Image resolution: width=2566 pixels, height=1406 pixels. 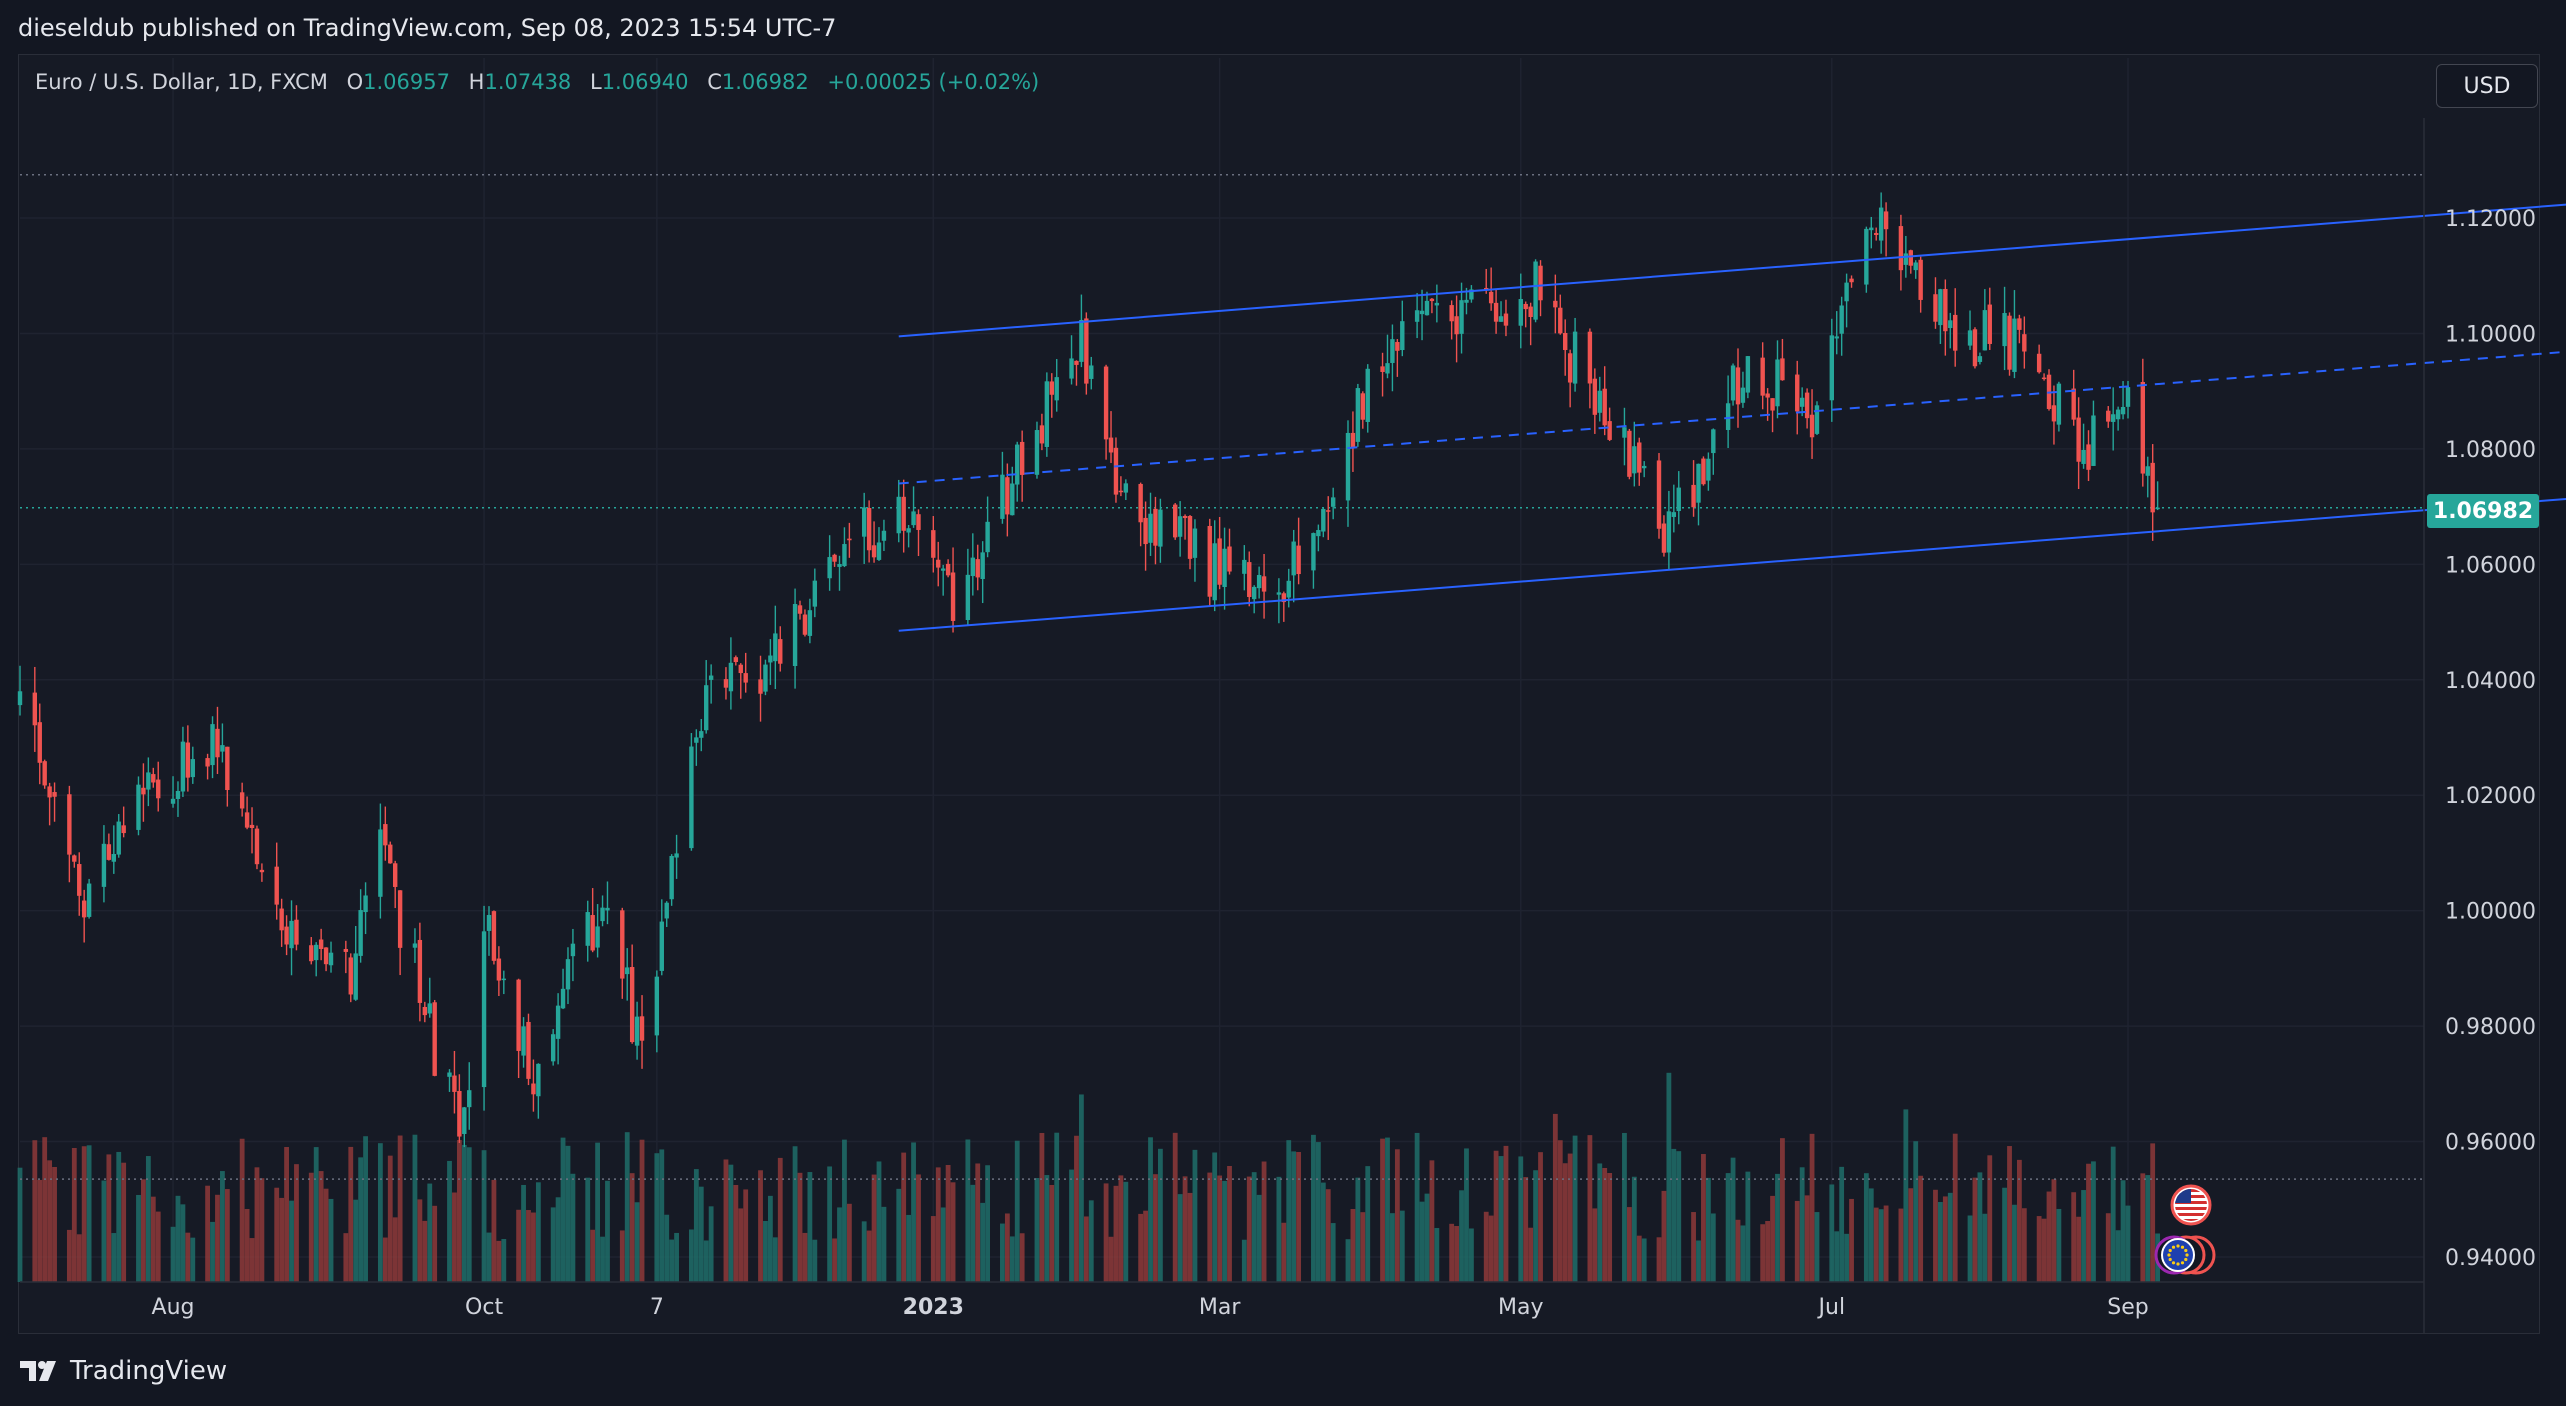 What do you see at coordinates (181, 82) in the screenshot?
I see `symbol-label: Euro / U.S. Dollar, 1D, FXCM` at bounding box center [181, 82].